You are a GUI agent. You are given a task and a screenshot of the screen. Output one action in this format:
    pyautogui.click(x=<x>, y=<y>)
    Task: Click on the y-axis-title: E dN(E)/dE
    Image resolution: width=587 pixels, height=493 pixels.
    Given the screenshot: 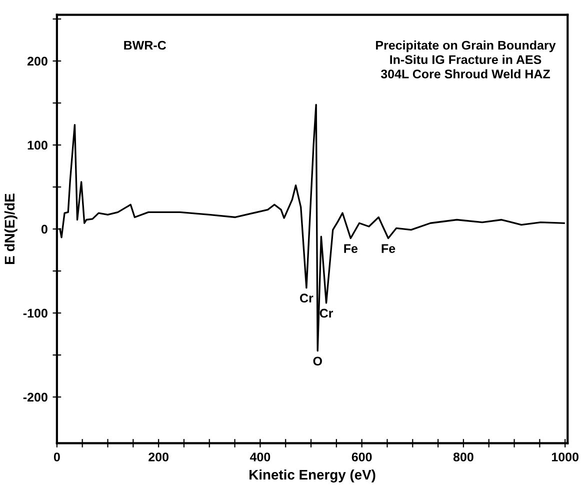 What is the action you would take?
    pyautogui.click(x=11, y=229)
    